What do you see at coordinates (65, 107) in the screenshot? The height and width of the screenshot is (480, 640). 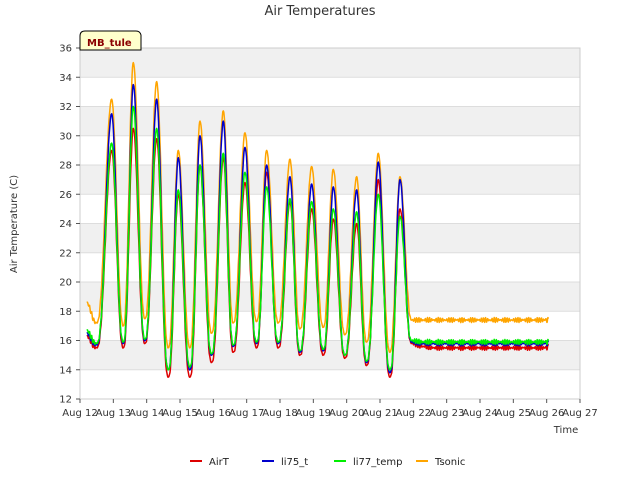 I see `y-tick-label: 32` at bounding box center [65, 107].